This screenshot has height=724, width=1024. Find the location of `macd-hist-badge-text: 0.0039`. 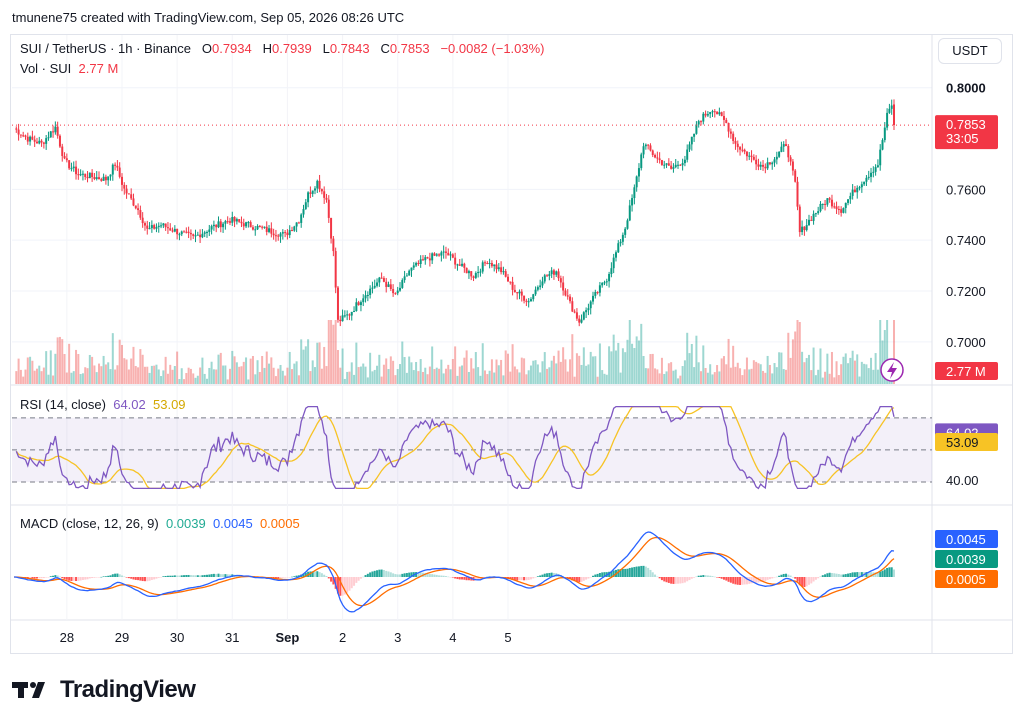

macd-hist-badge-text: 0.0039 is located at coordinates (966, 559).